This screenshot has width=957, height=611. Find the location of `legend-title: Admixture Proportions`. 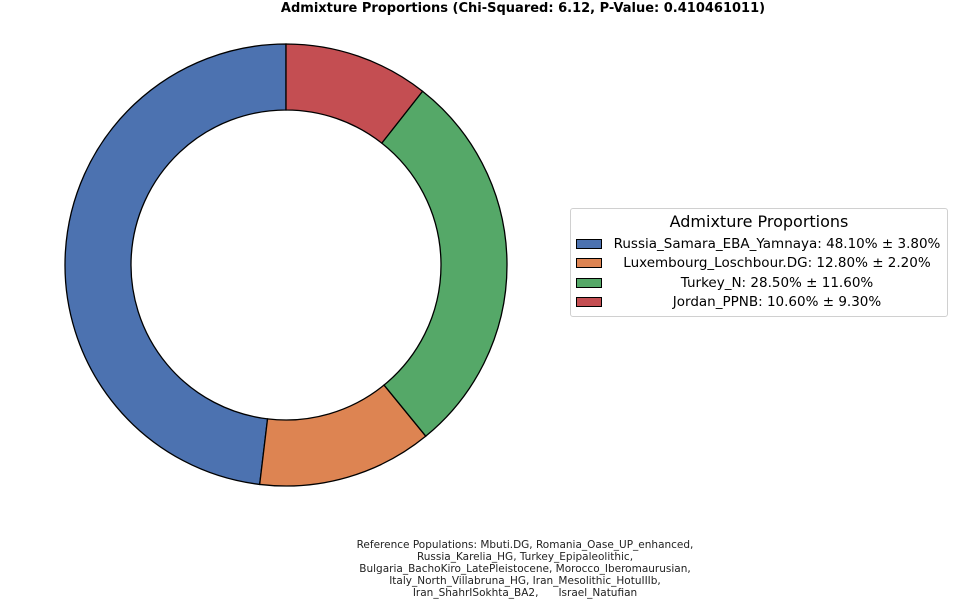

legend-title: Admixture Proportions is located at coordinates (759, 221).